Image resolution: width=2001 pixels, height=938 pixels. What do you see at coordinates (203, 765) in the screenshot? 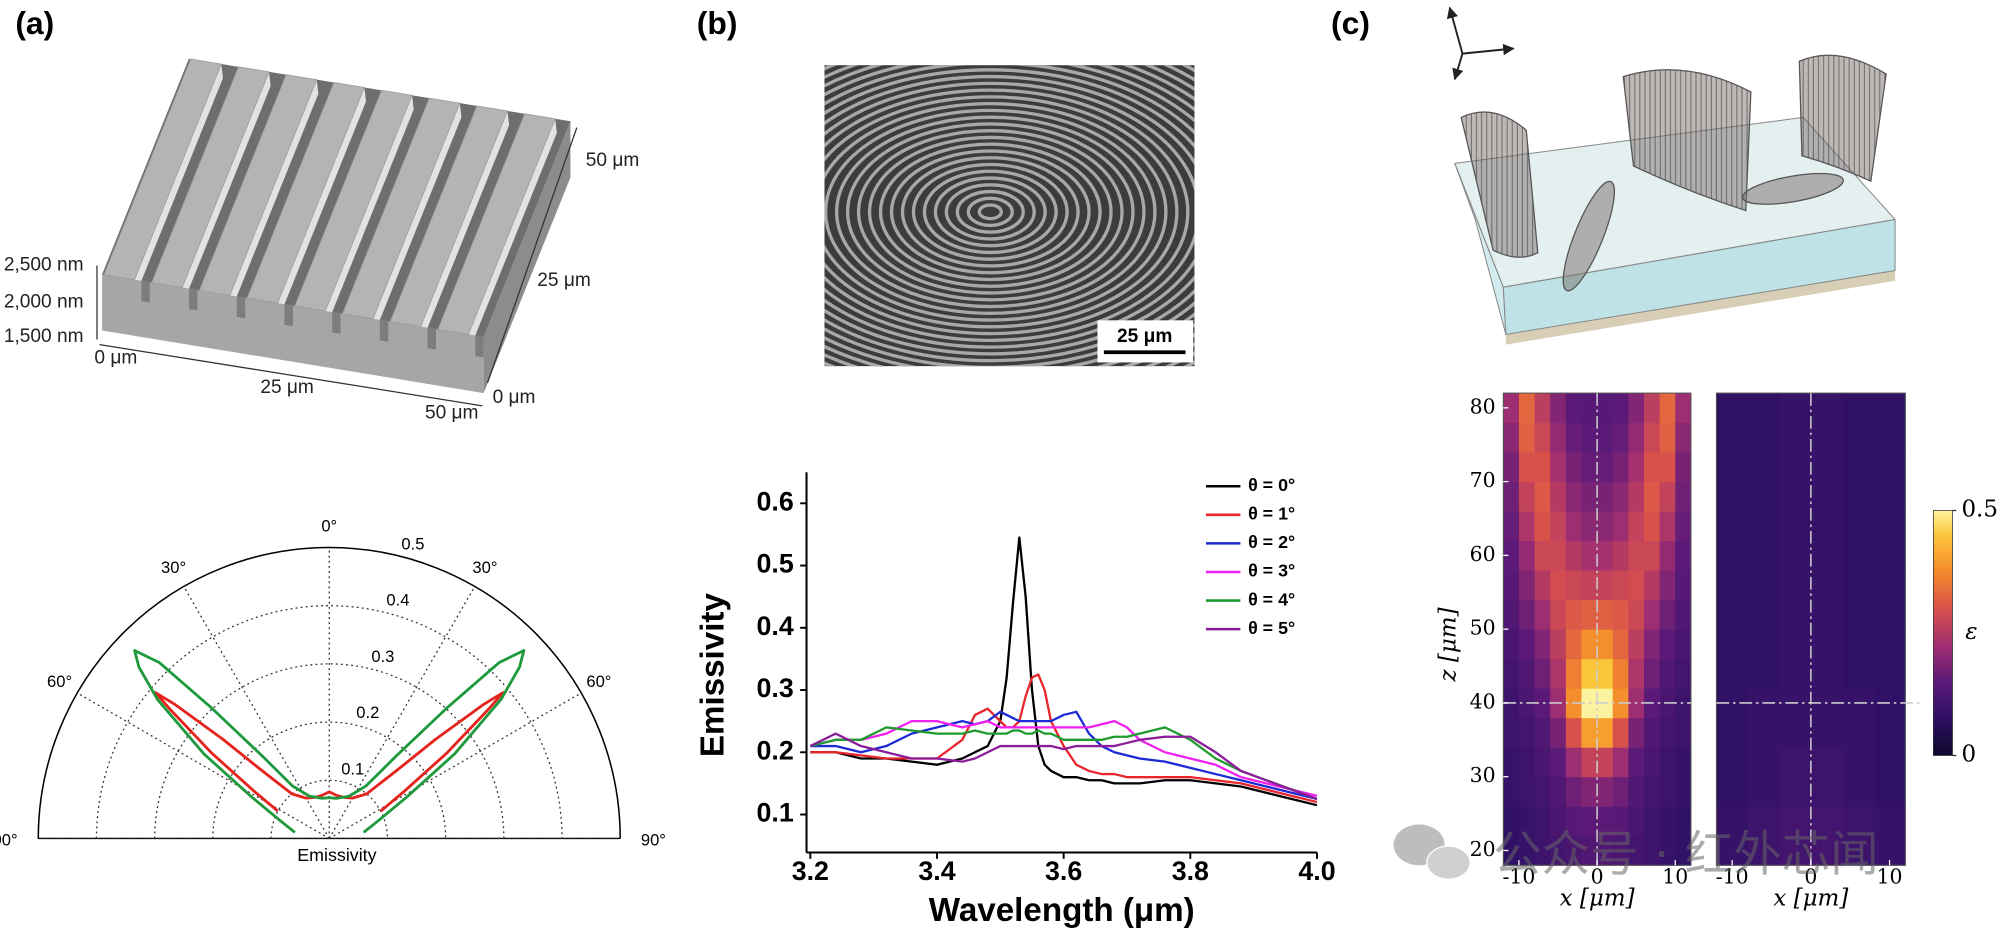
I see `polar-spoke` at bounding box center [203, 765].